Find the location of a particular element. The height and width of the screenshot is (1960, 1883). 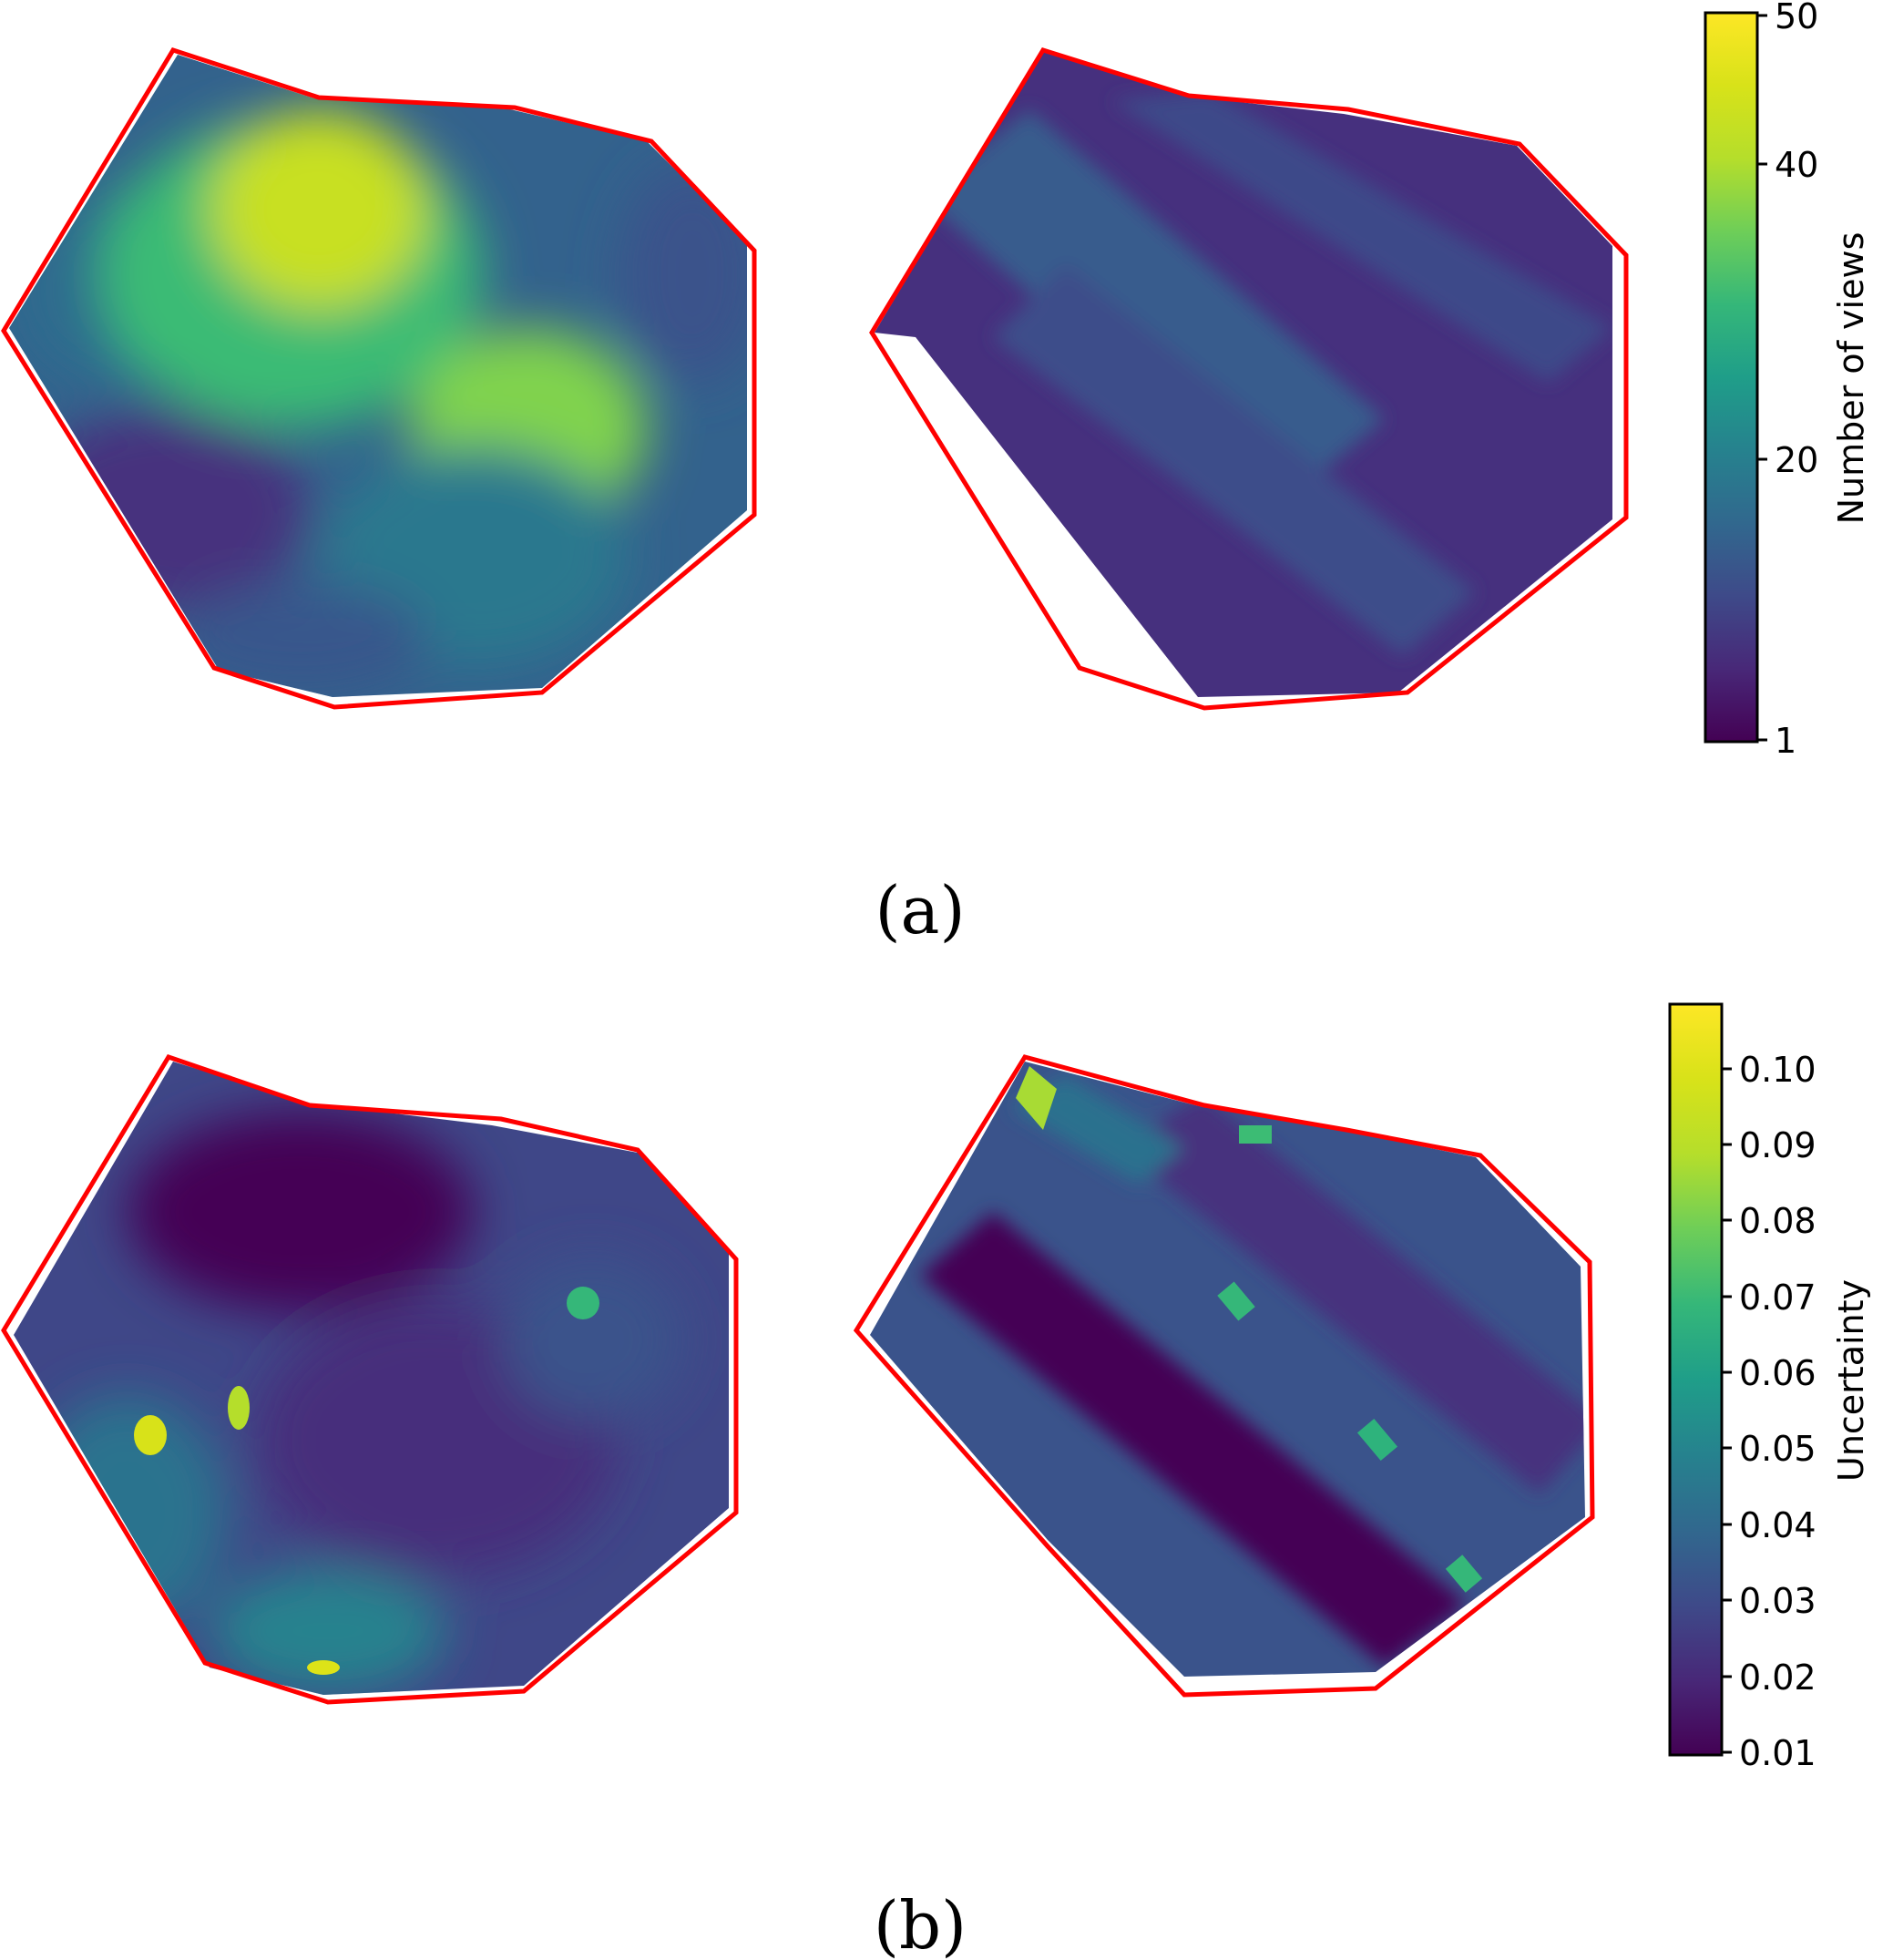

colorbar-b-tick-0.04: 0.04 is located at coordinates (1777, 1525).